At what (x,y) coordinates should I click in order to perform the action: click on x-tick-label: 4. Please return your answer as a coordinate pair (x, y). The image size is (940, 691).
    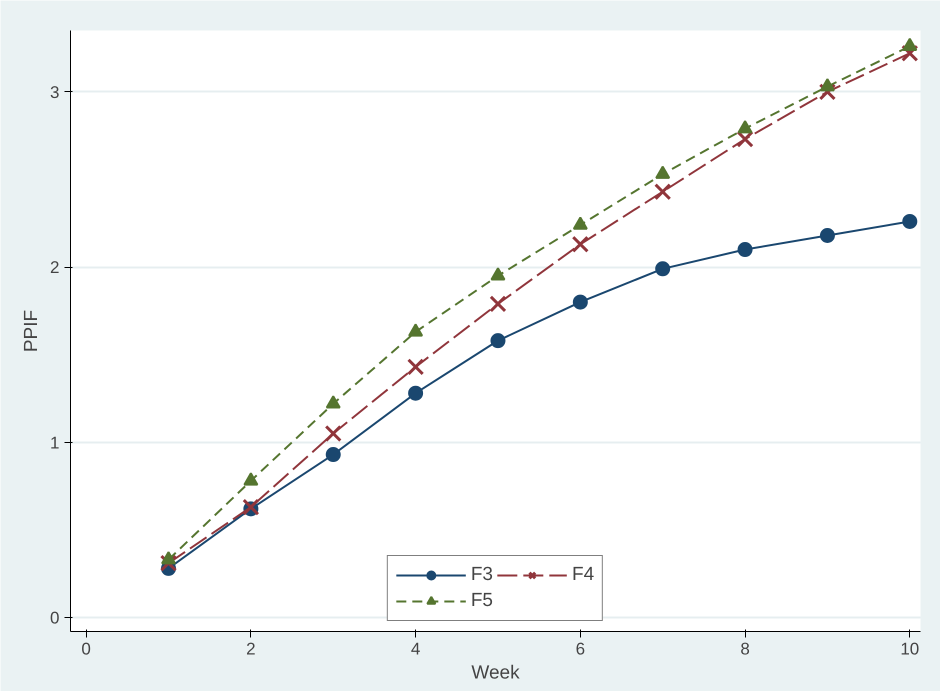
    Looking at the image, I should click on (415, 649).